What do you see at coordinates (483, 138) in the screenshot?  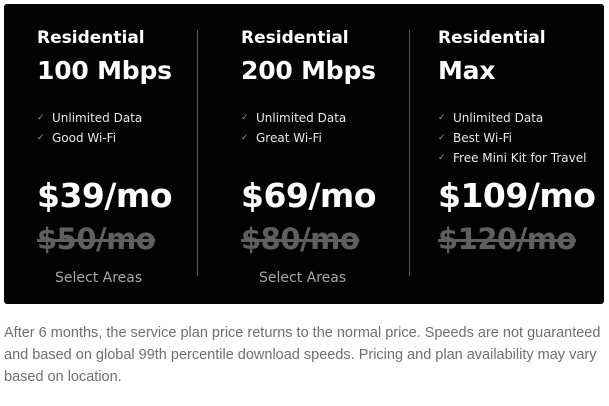 I see `feature-label: Best Wi-Fi` at bounding box center [483, 138].